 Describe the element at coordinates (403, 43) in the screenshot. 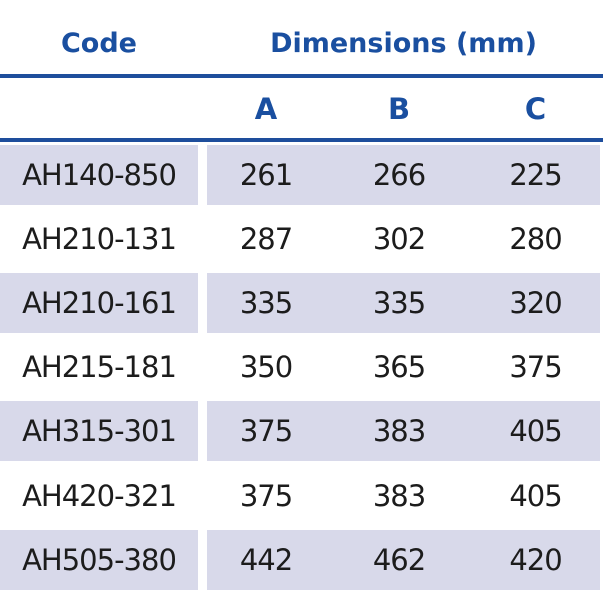

I see `dimensions-header: Dimensions (mm)` at that location.